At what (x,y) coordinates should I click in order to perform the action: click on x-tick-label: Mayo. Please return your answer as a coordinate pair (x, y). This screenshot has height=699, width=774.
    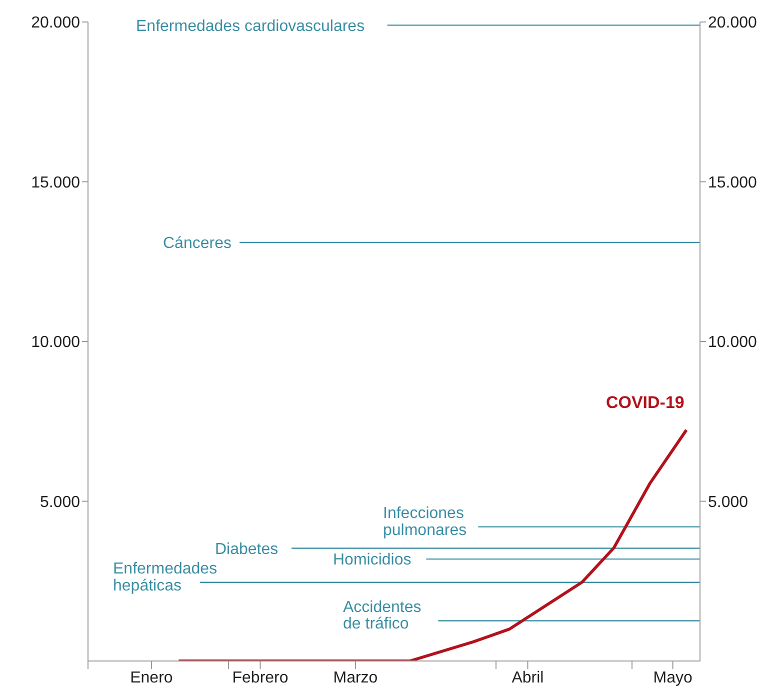
    Looking at the image, I should click on (672, 677).